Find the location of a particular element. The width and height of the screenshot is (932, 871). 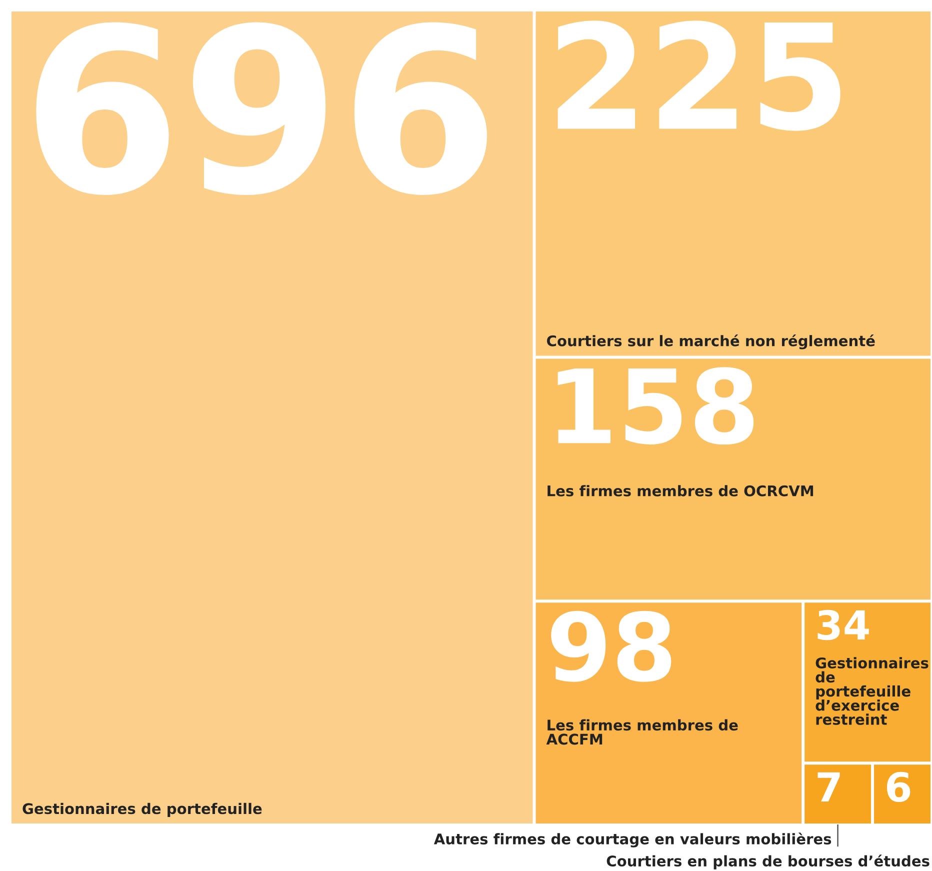

data-label: 158 is located at coordinates (656, 406).